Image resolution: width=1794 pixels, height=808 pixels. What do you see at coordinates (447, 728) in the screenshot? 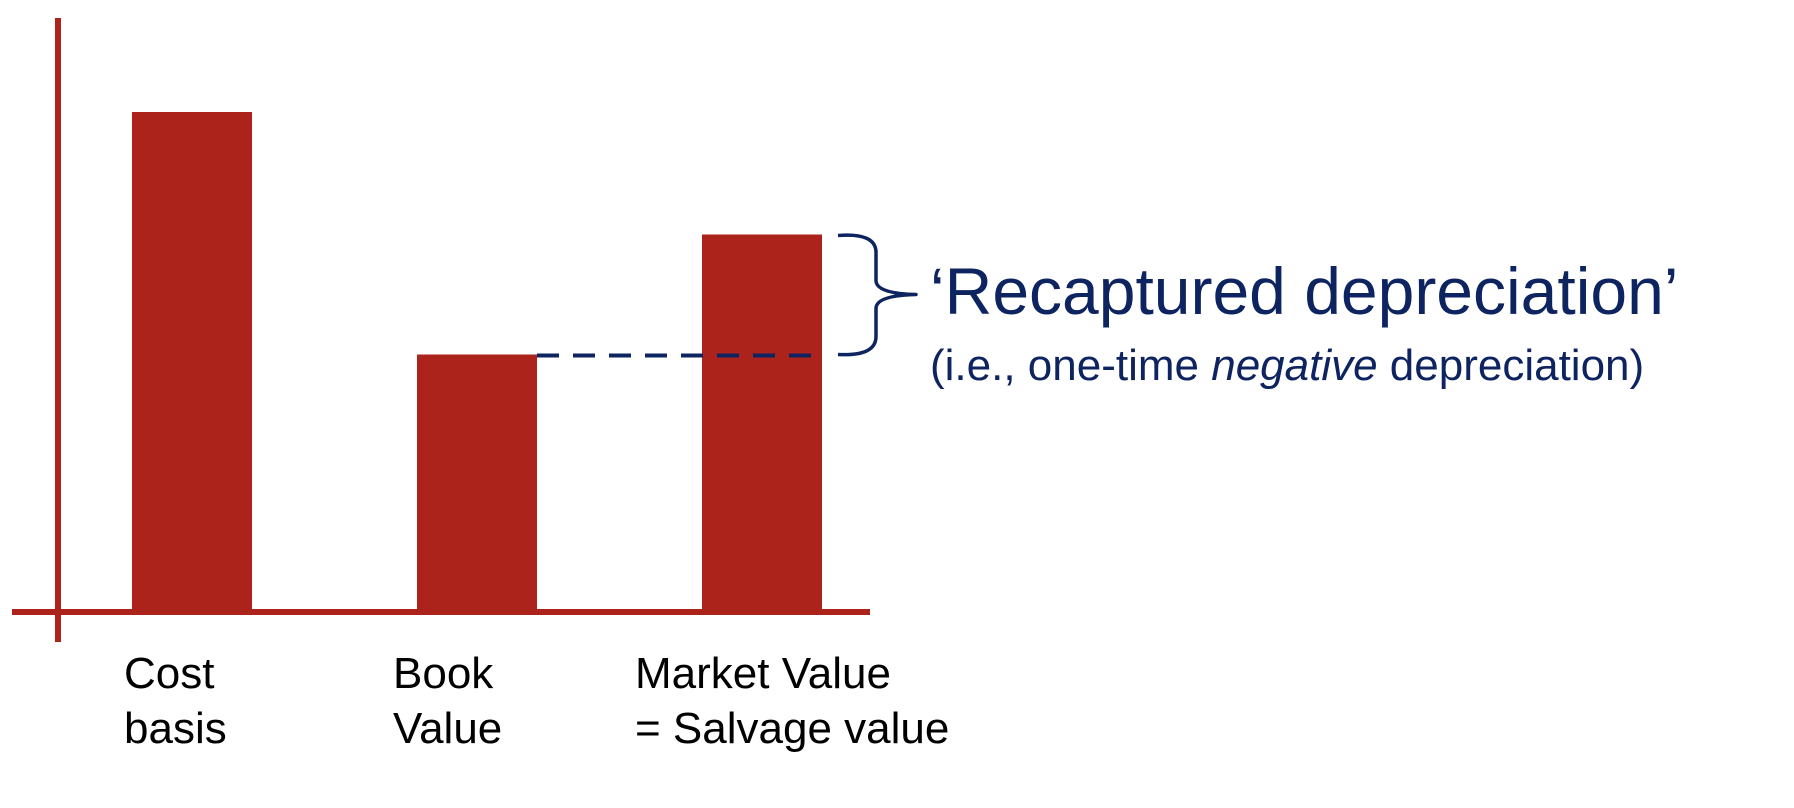
I see `category-label-line: Value` at bounding box center [447, 728].